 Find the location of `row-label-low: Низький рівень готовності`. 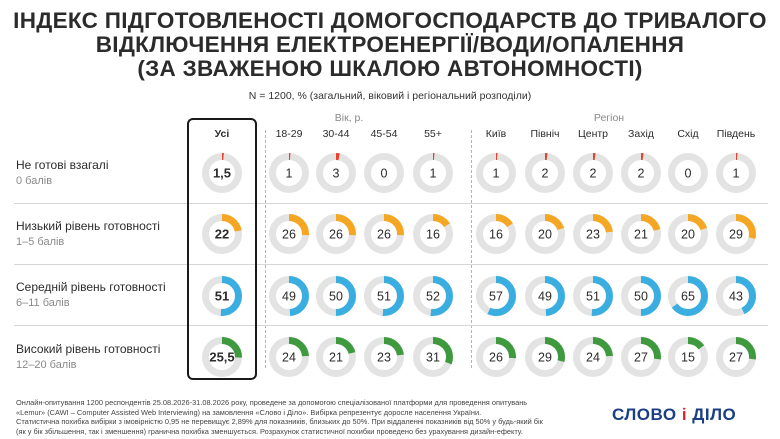

row-label-low: Низький рівень готовності is located at coordinates (88, 226).